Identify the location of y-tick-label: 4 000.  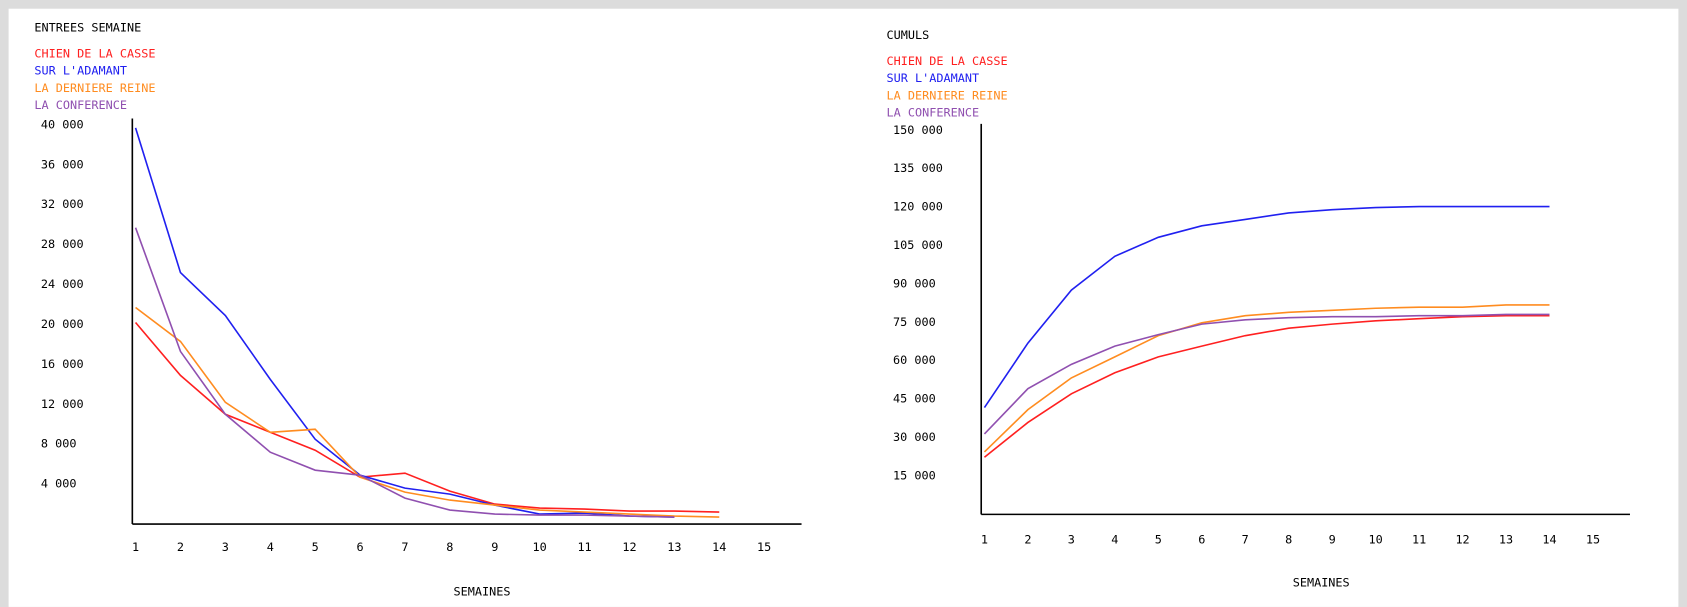
(59, 484).